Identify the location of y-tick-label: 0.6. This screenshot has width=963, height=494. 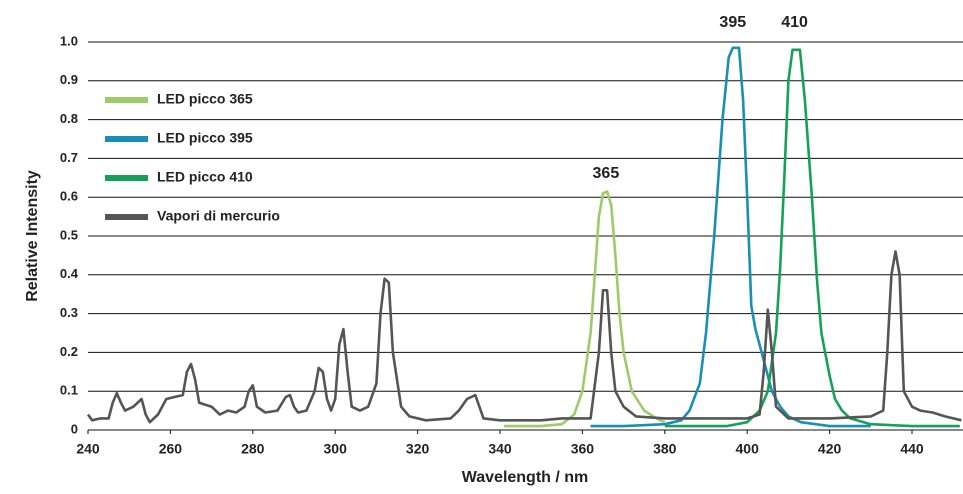
(69, 196).